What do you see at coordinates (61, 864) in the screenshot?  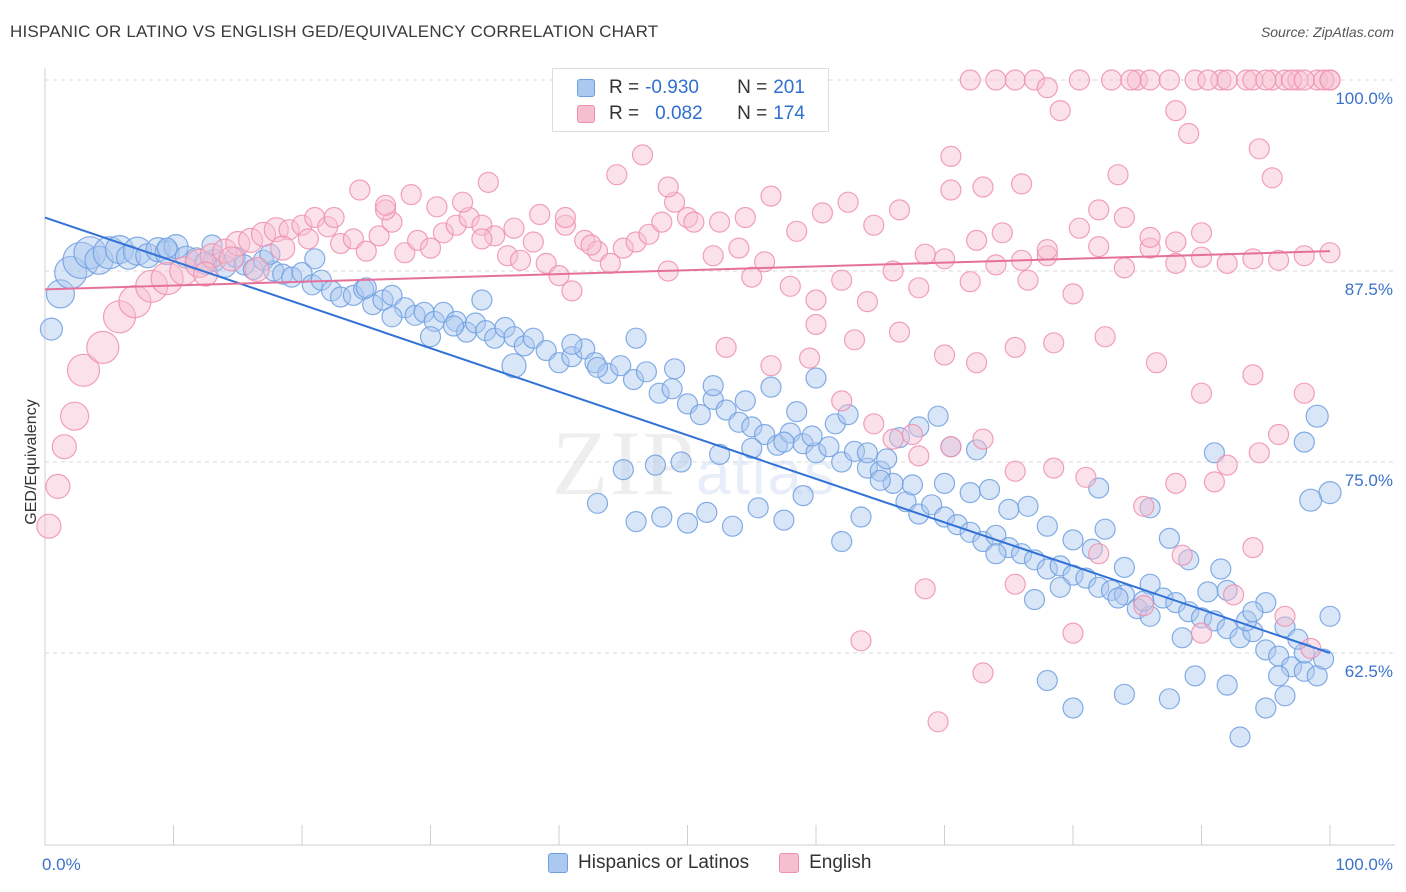 I see `x-tick-label: 0.0%` at bounding box center [61, 864].